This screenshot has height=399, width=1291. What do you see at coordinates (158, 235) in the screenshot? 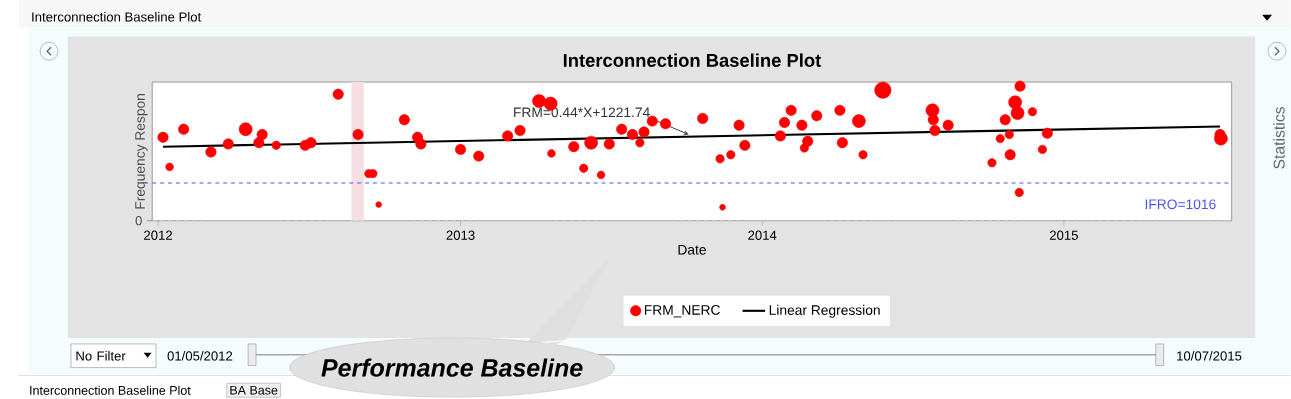
I see `x-tick-label: 2012` at bounding box center [158, 235].